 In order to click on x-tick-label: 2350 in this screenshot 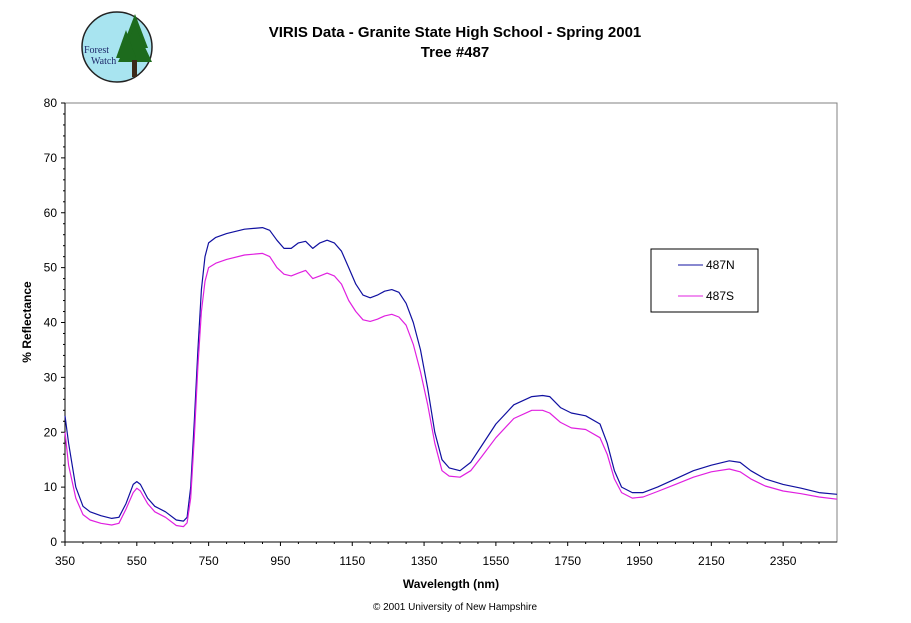, I will do `click(783, 561)`.